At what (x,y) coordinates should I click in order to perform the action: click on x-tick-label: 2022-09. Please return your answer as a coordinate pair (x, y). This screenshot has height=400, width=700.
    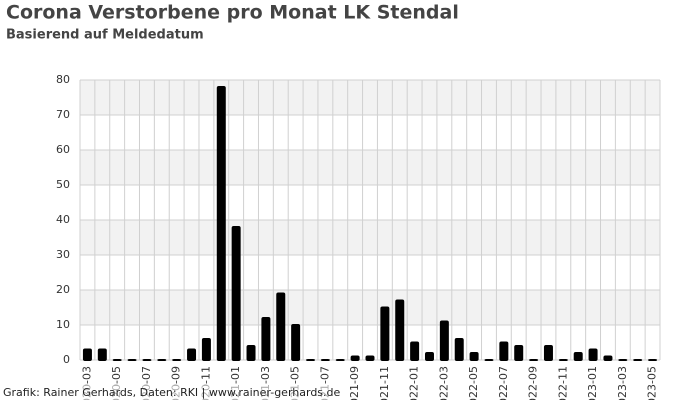
    Looking at the image, I should click on (533, 383).